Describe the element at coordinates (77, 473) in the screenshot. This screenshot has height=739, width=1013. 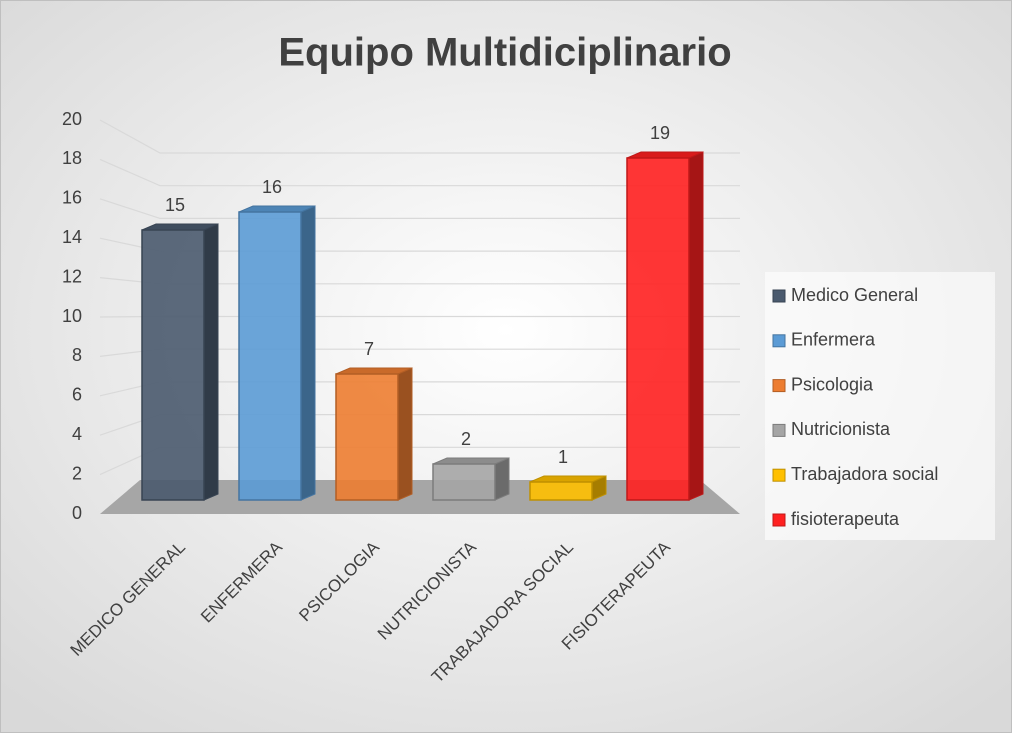
I see `y-tick-label: 2` at that location.